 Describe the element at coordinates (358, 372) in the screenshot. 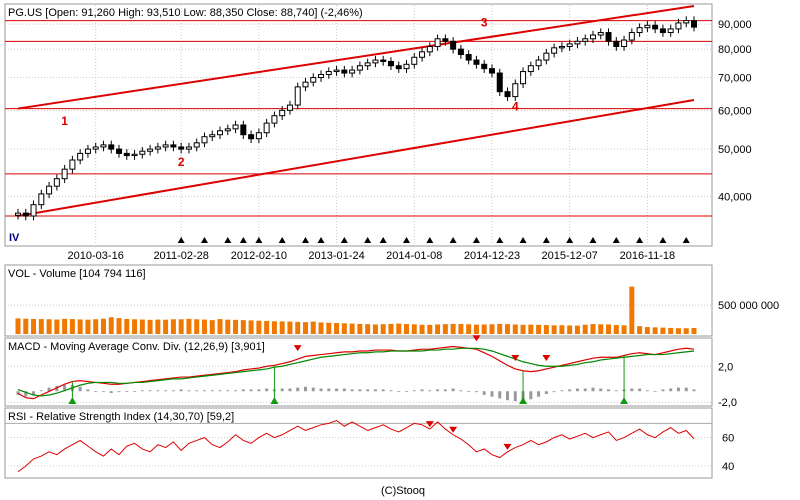

I see `macd-panel` at that location.